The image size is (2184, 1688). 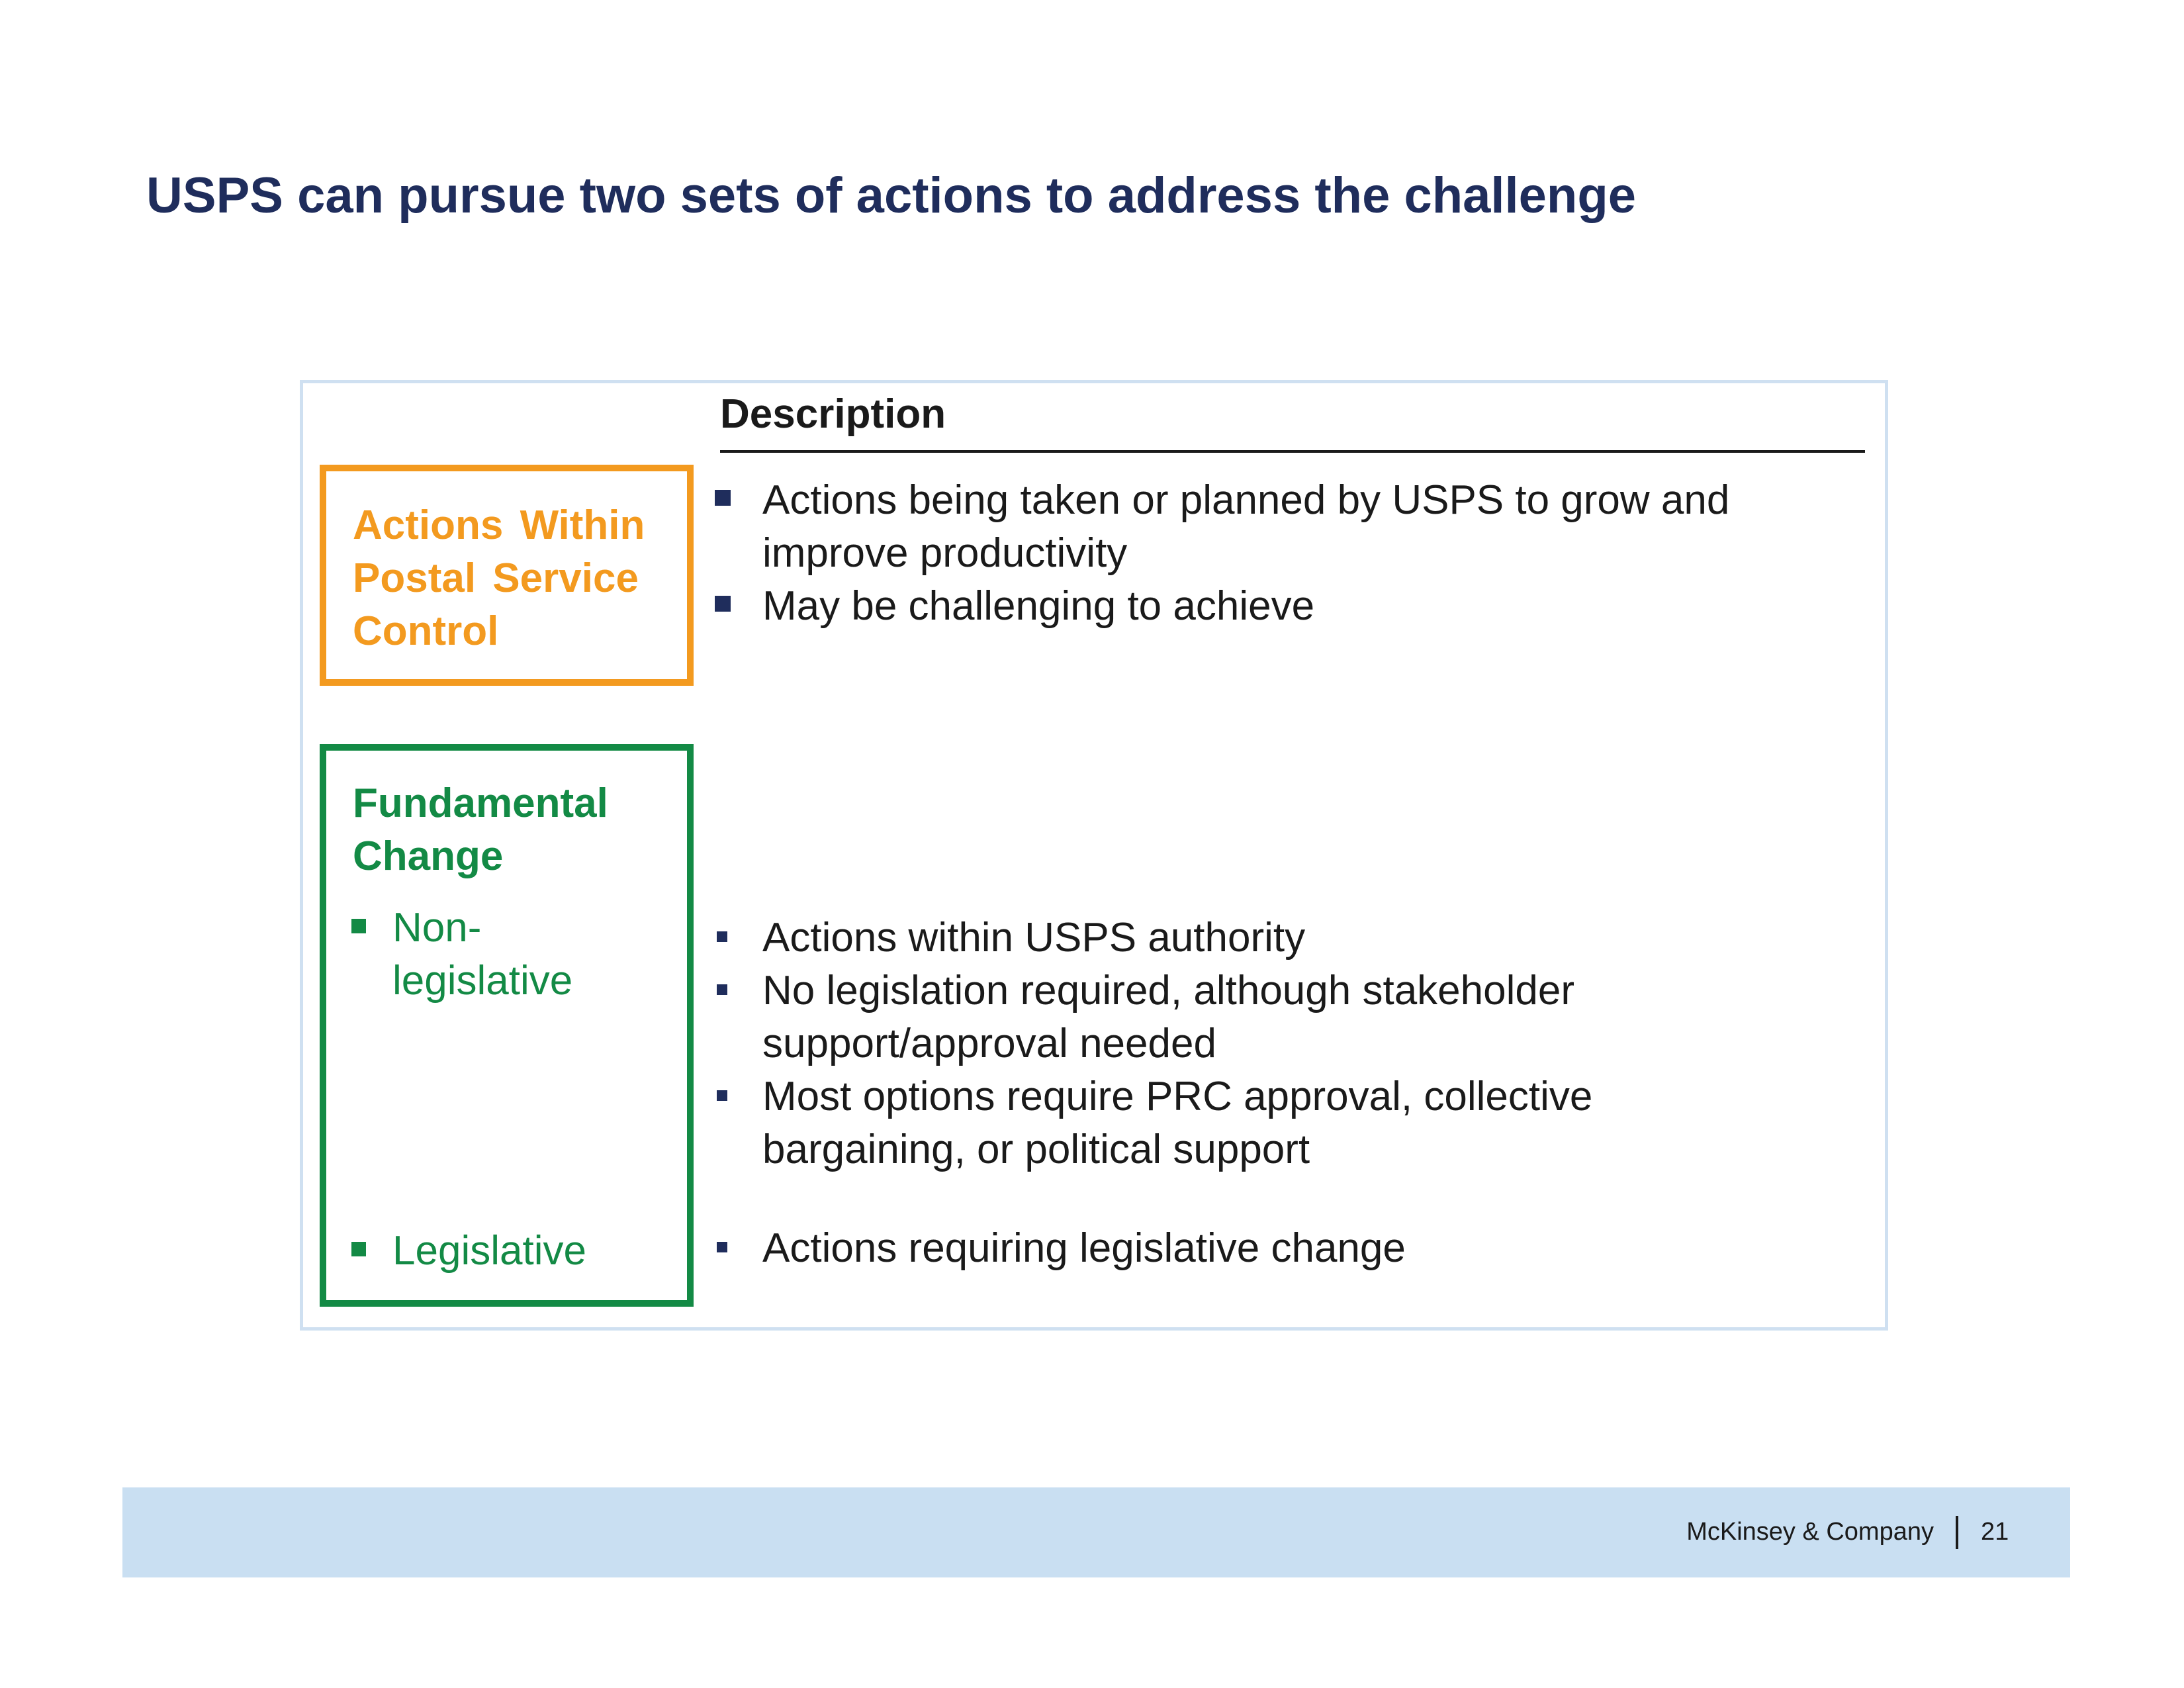 I want to click on subcategory-label-line: Non-, so click(x=437, y=928).